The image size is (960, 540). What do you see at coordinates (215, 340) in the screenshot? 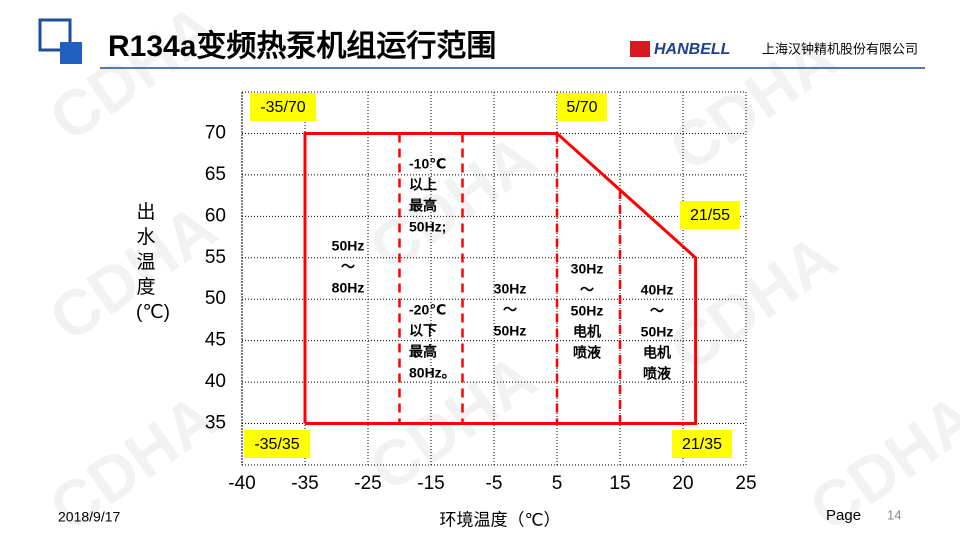
I see `y-tick-label: 45` at bounding box center [215, 340].